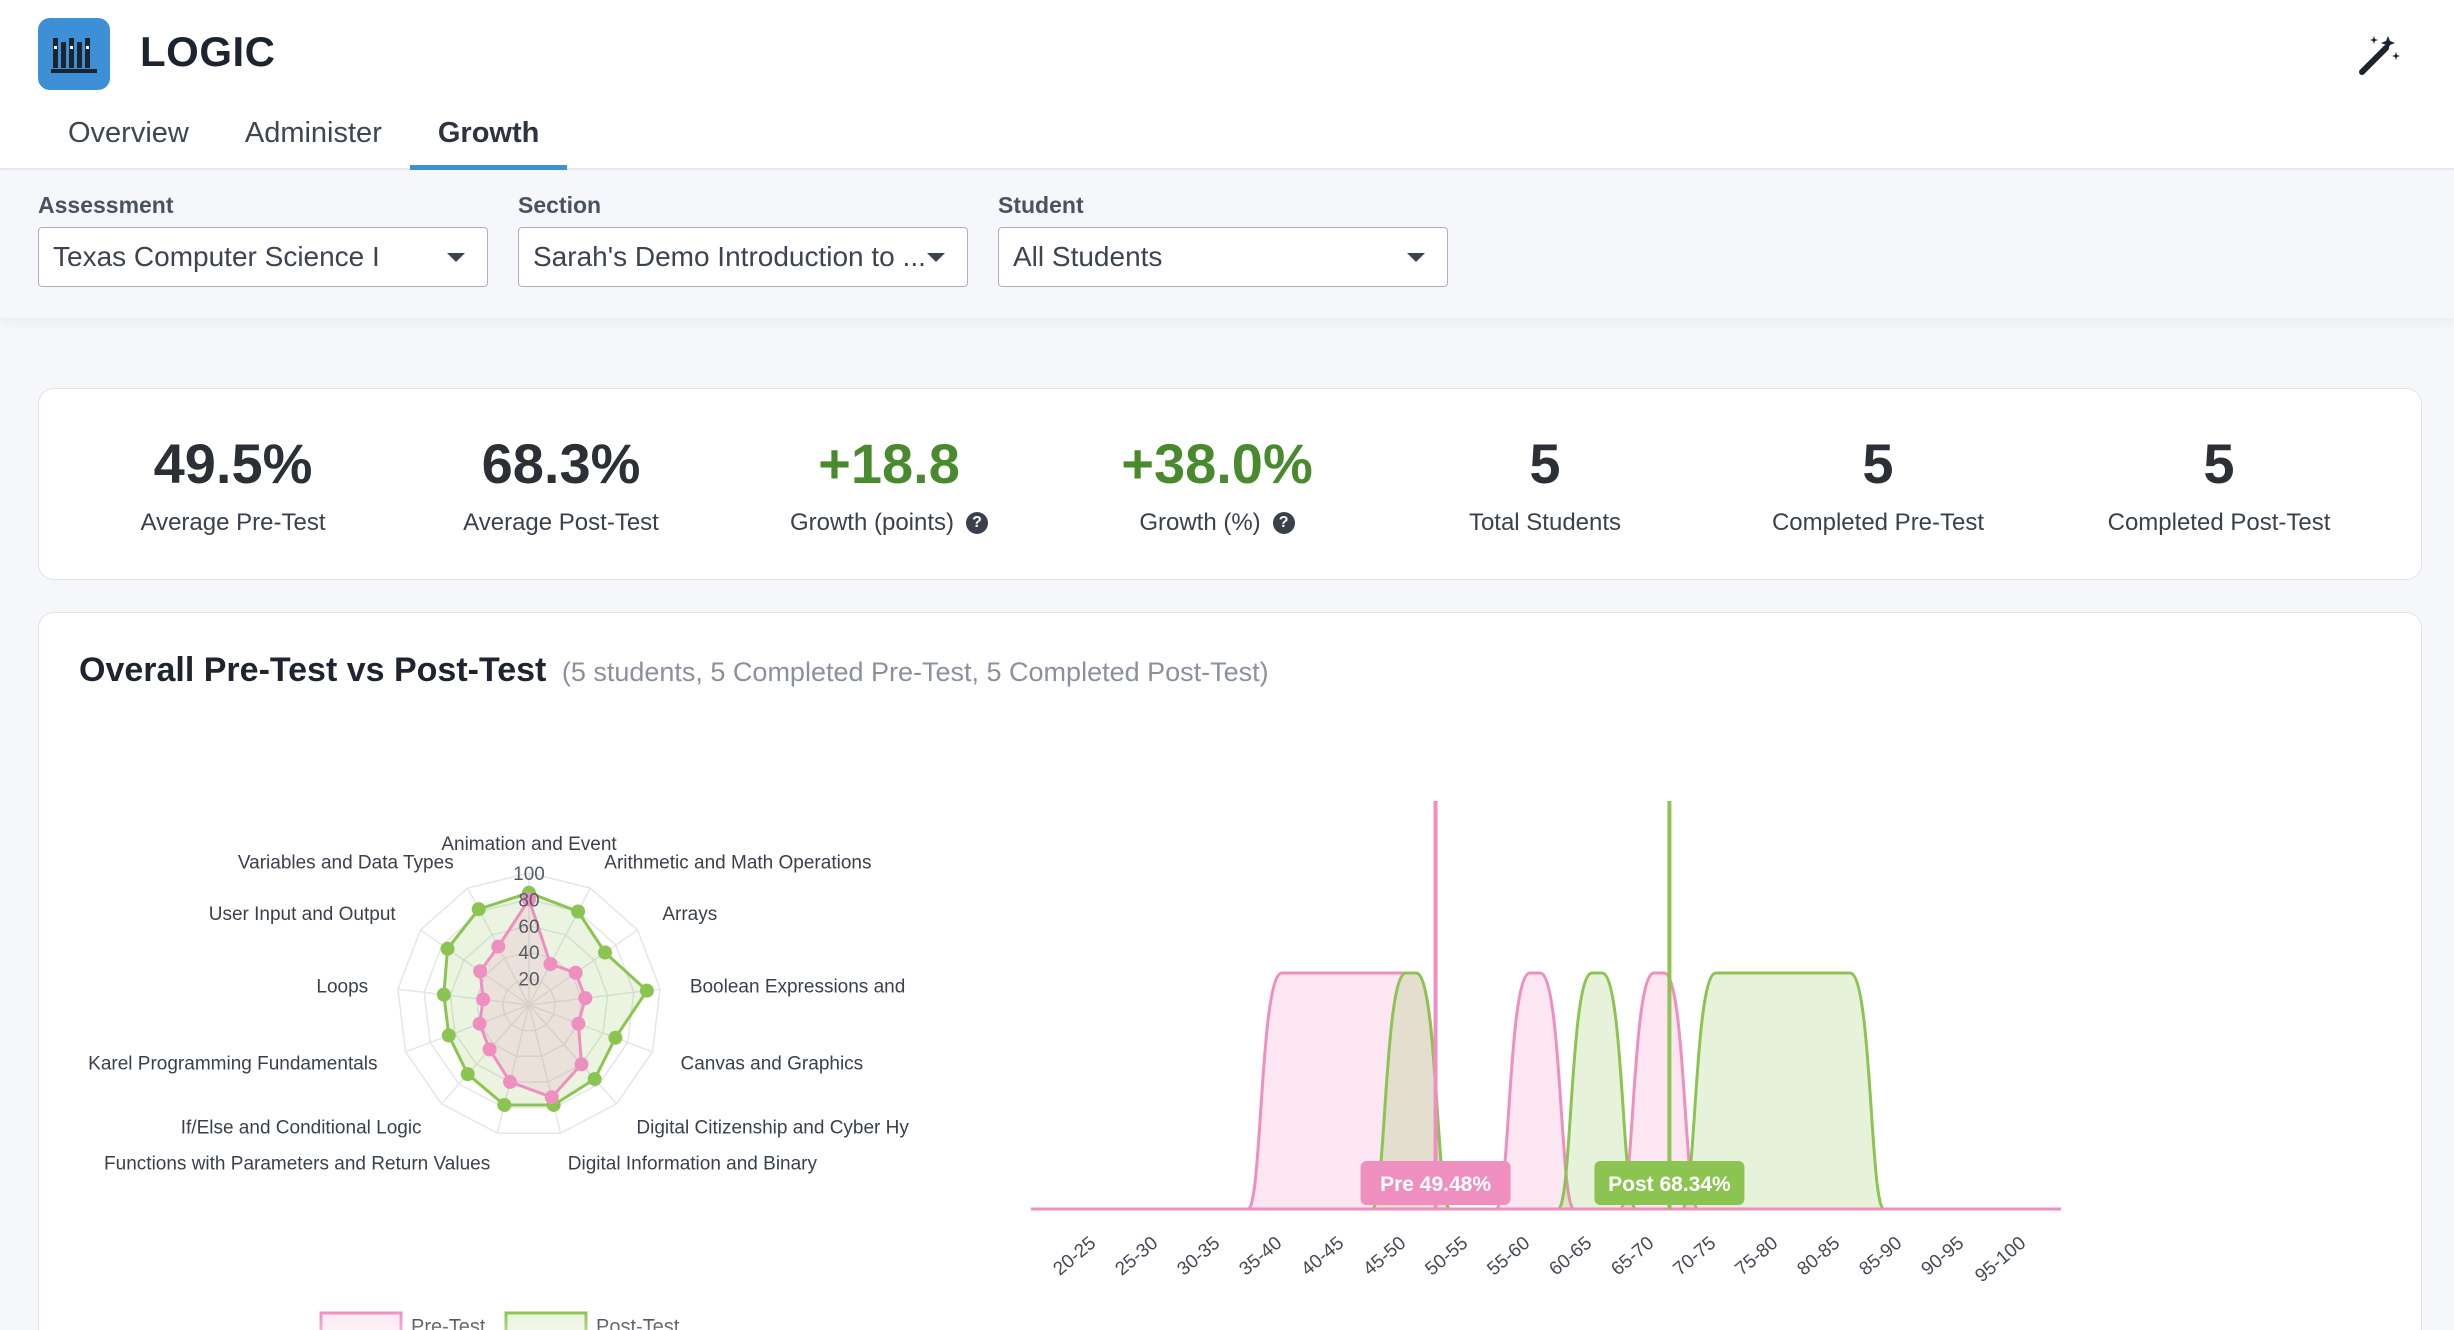 The width and height of the screenshot is (2454, 1330). What do you see at coordinates (528, 927) in the screenshot?
I see `radar-tick-label: 60` at bounding box center [528, 927].